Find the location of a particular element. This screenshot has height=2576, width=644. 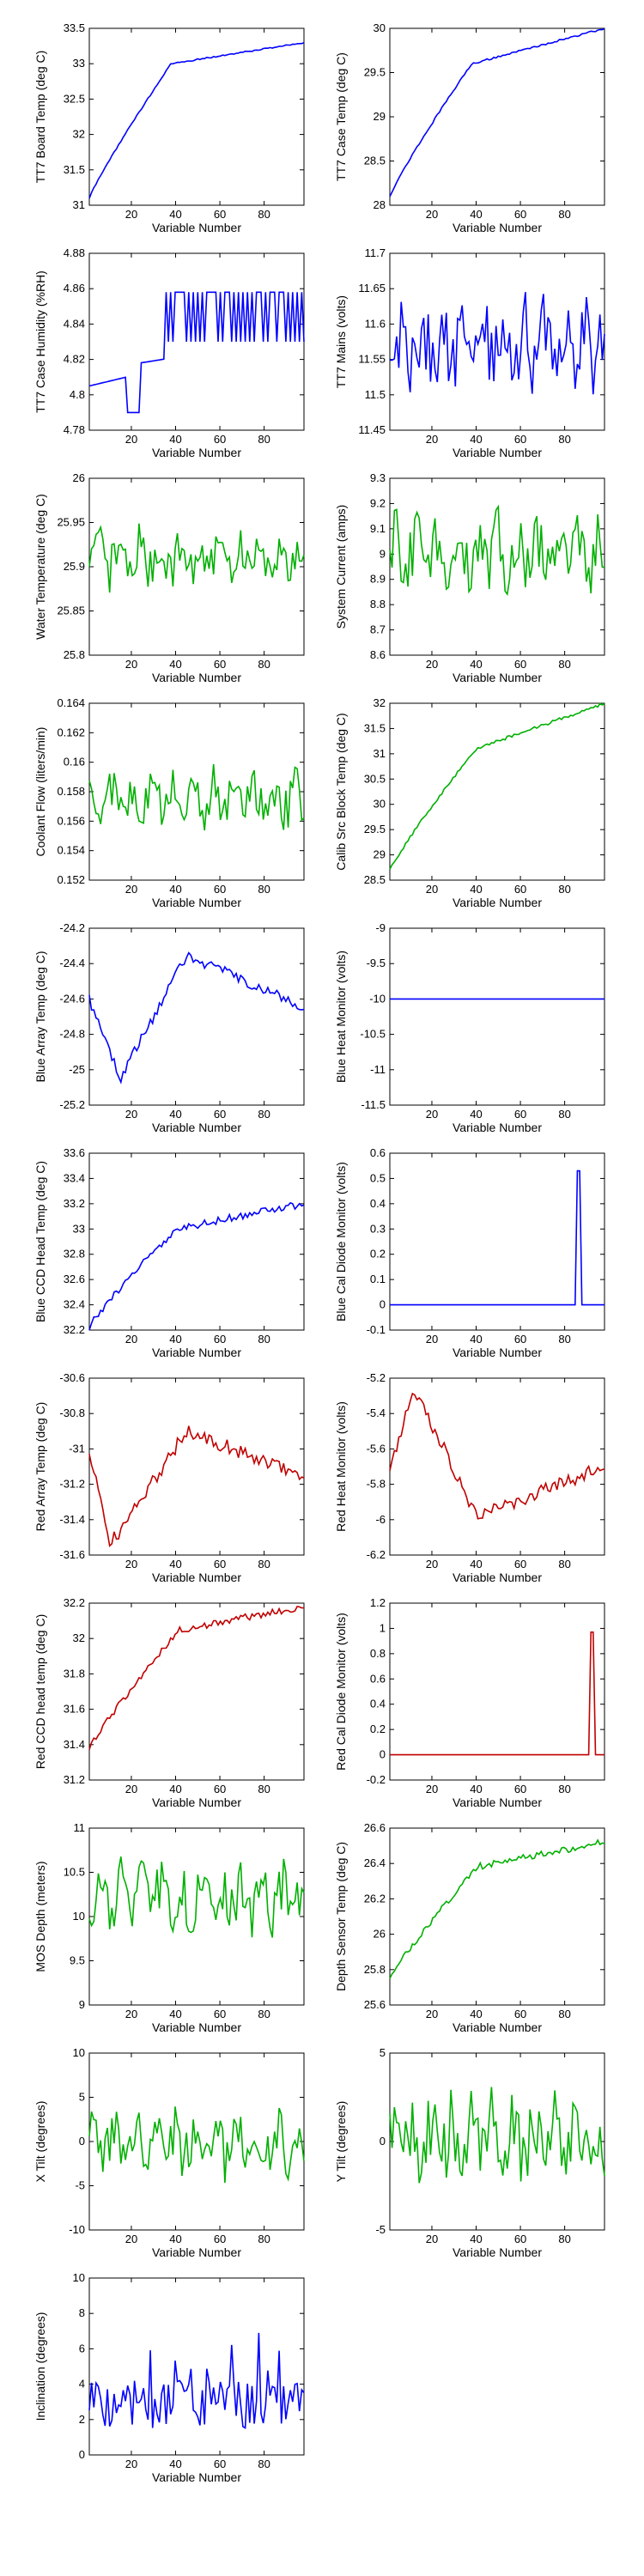

y-axis-label: TT7 Mains (volts) is located at coordinates (341, 342).